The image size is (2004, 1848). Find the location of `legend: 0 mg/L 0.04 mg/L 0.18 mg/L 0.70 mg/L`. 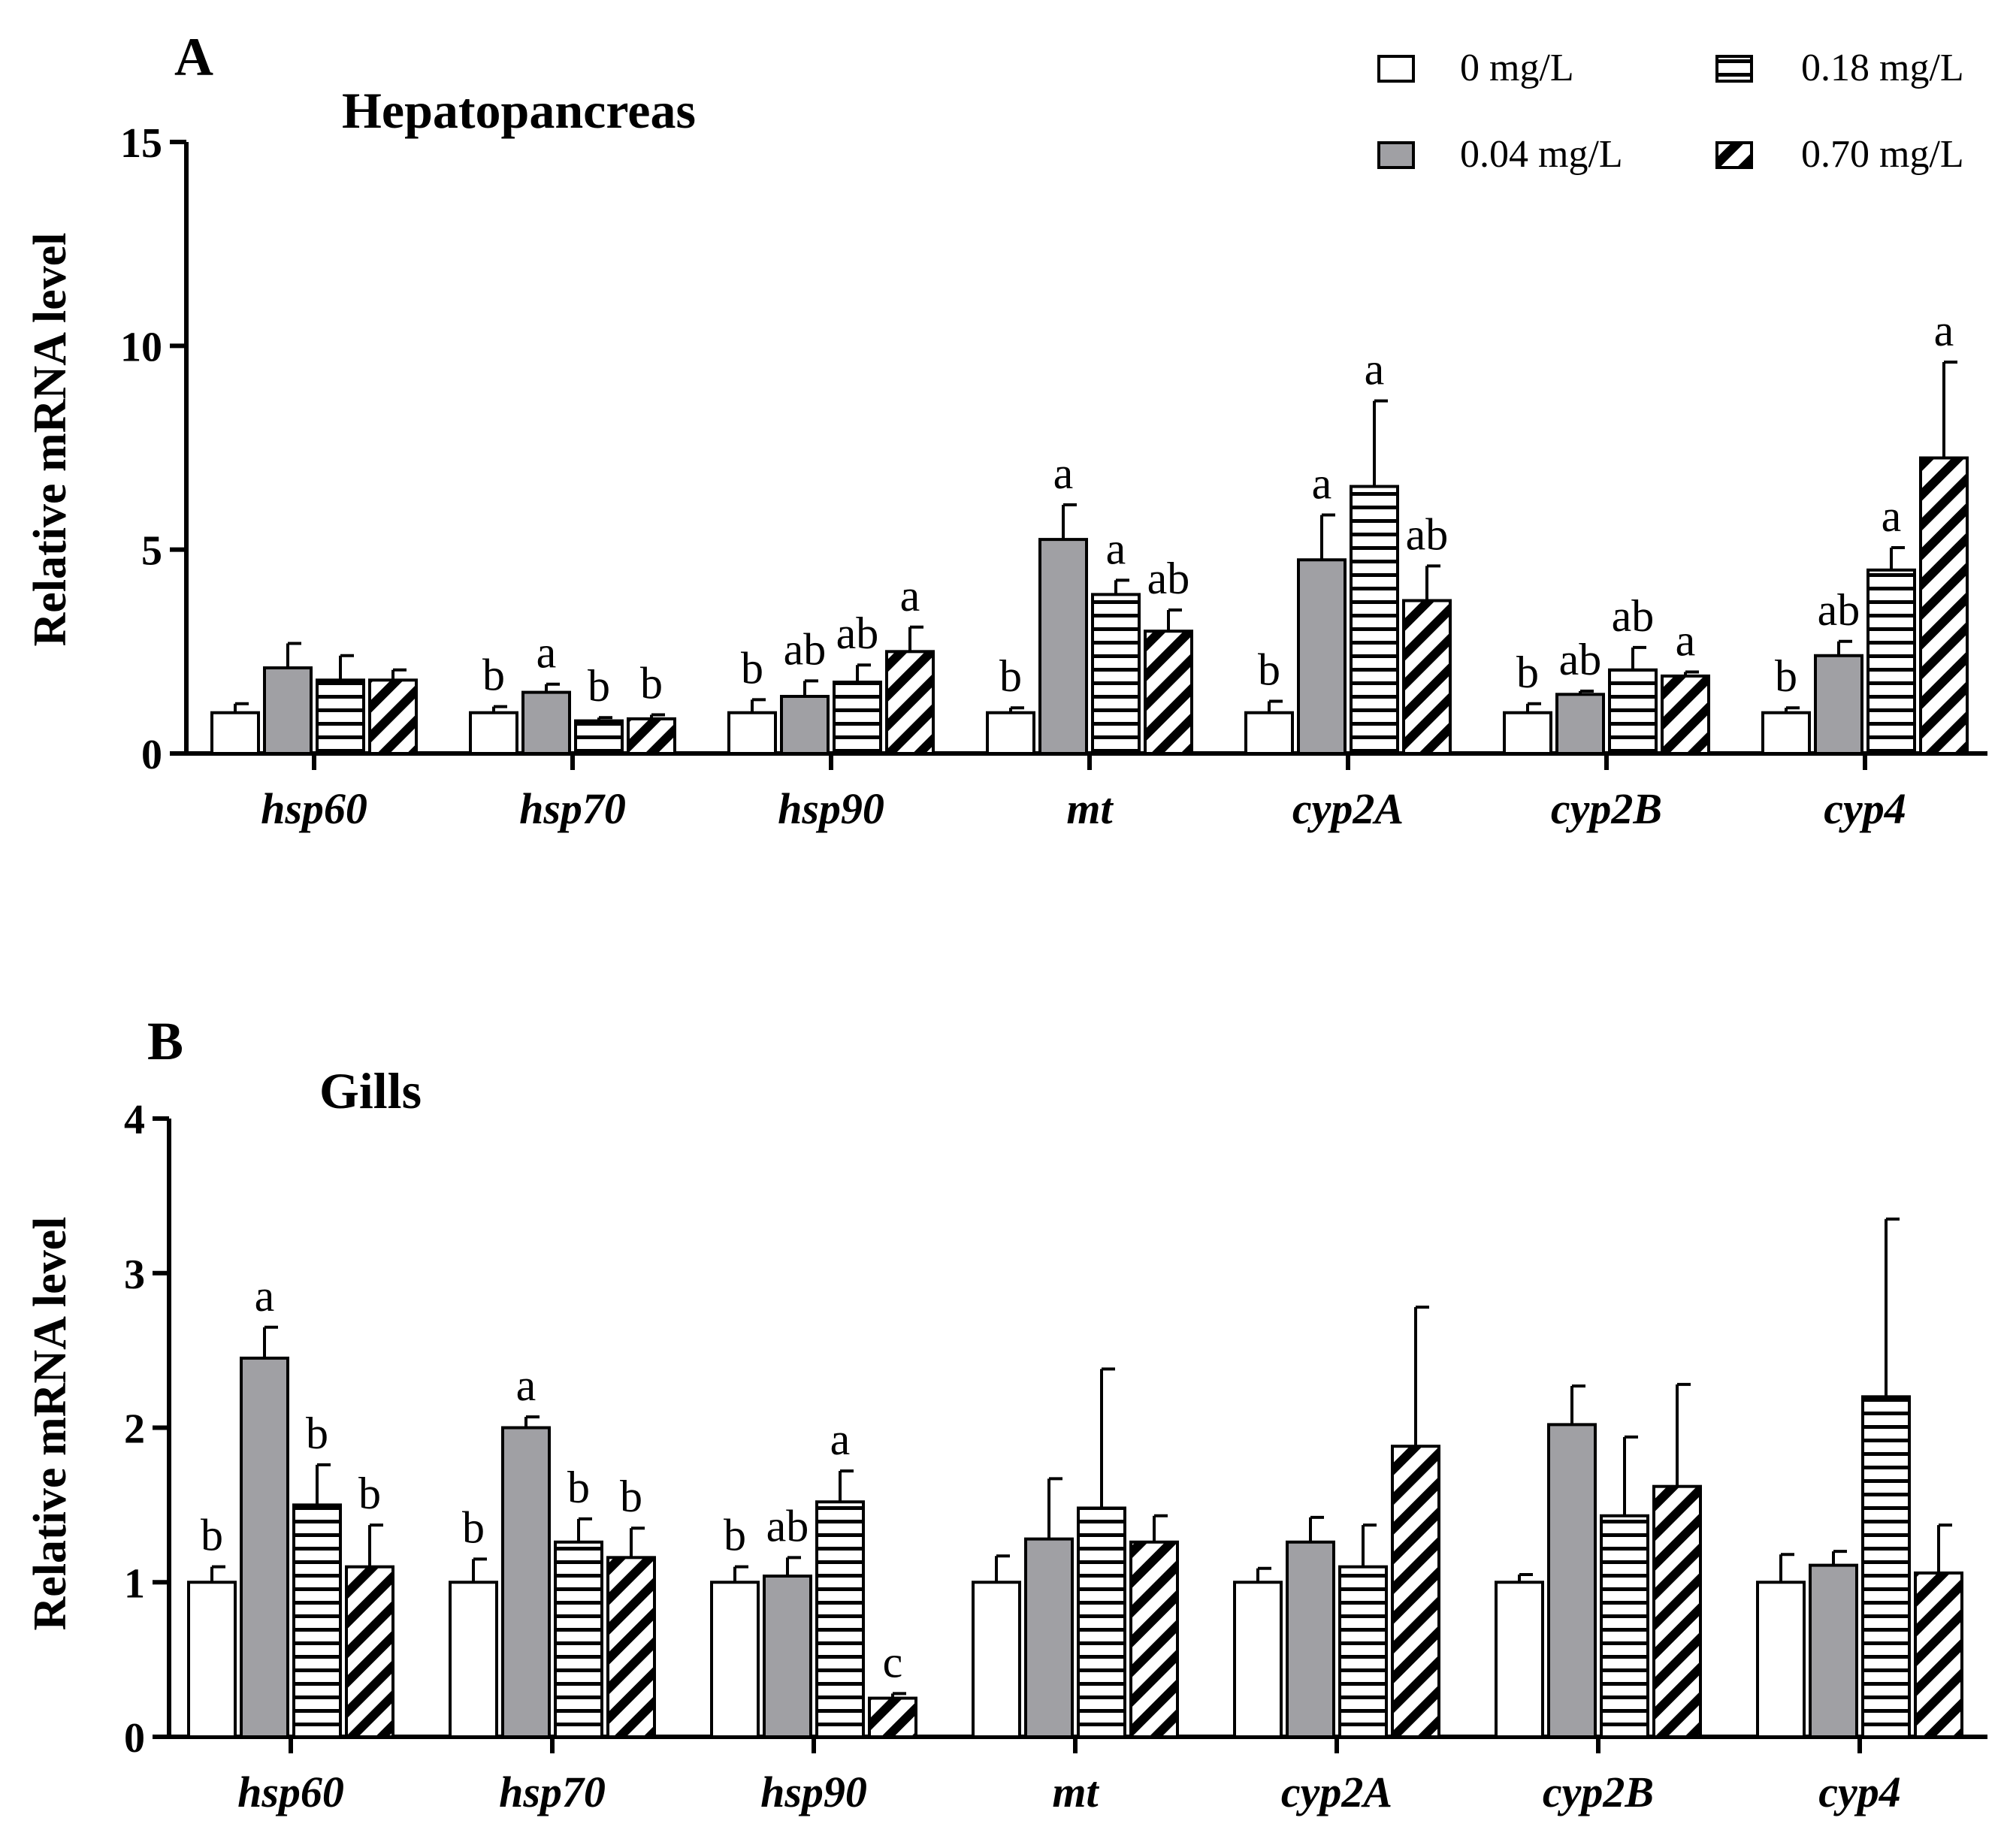

legend: 0 mg/L 0.04 mg/L 0.18 mg/L 0.70 mg/L is located at coordinates (1670, 111).